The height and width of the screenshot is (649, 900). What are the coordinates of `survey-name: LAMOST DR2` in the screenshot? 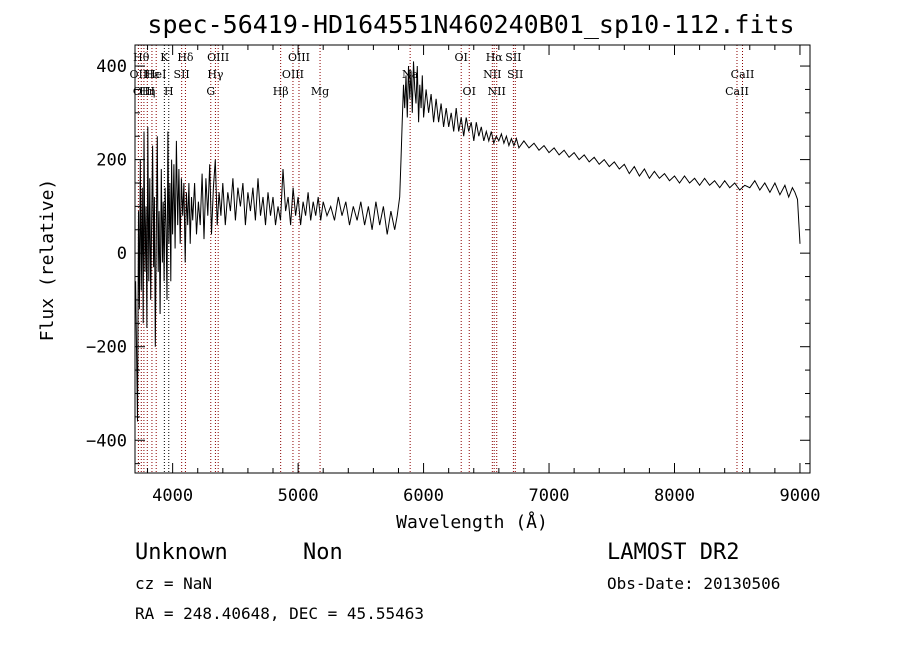 It's located at (673, 552).